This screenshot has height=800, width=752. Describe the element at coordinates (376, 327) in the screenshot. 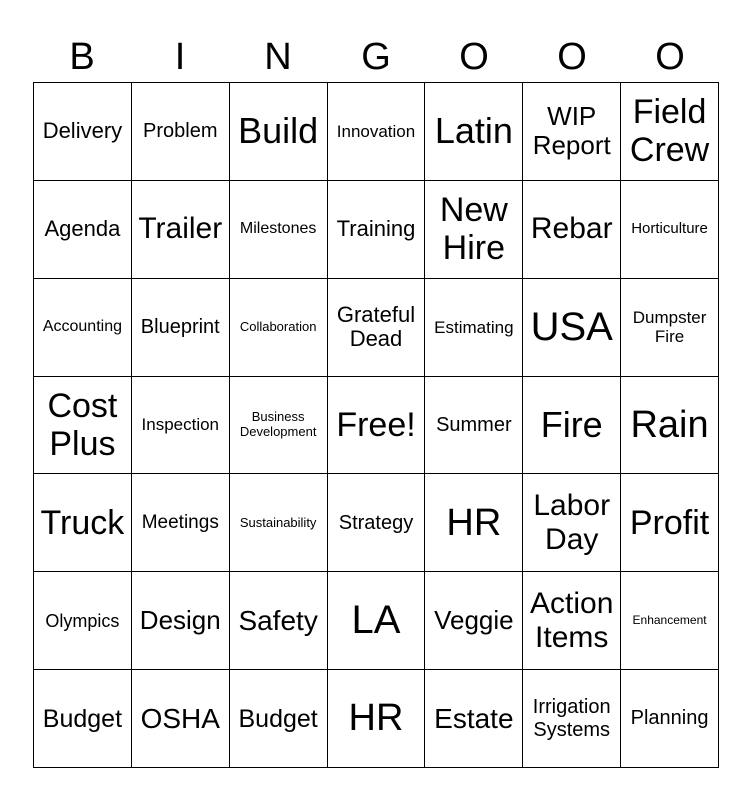

I see `bingo-cell: Grateful Dead` at that location.